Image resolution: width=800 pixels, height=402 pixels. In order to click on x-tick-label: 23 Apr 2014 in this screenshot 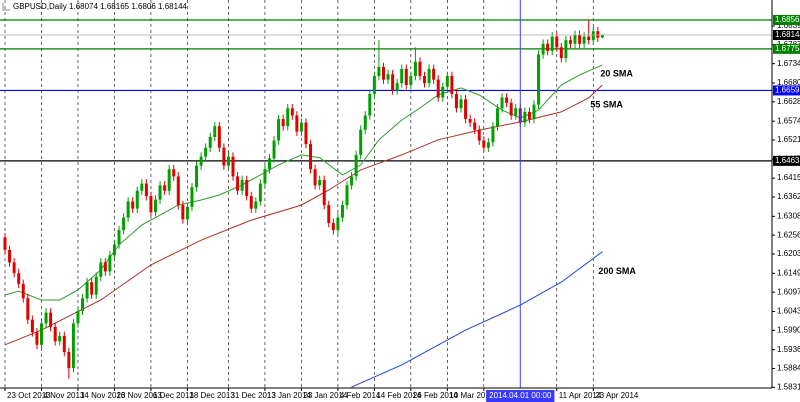, I will do `click(617, 395)`.